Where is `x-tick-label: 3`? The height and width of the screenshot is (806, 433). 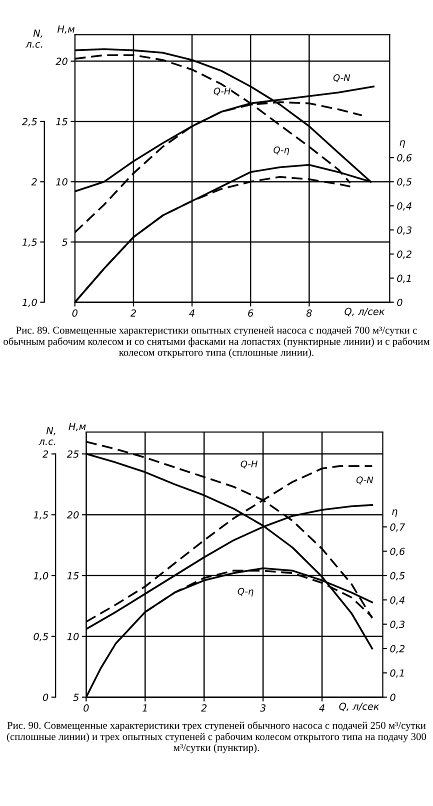
x-tick-label: 3 is located at coordinates (263, 708).